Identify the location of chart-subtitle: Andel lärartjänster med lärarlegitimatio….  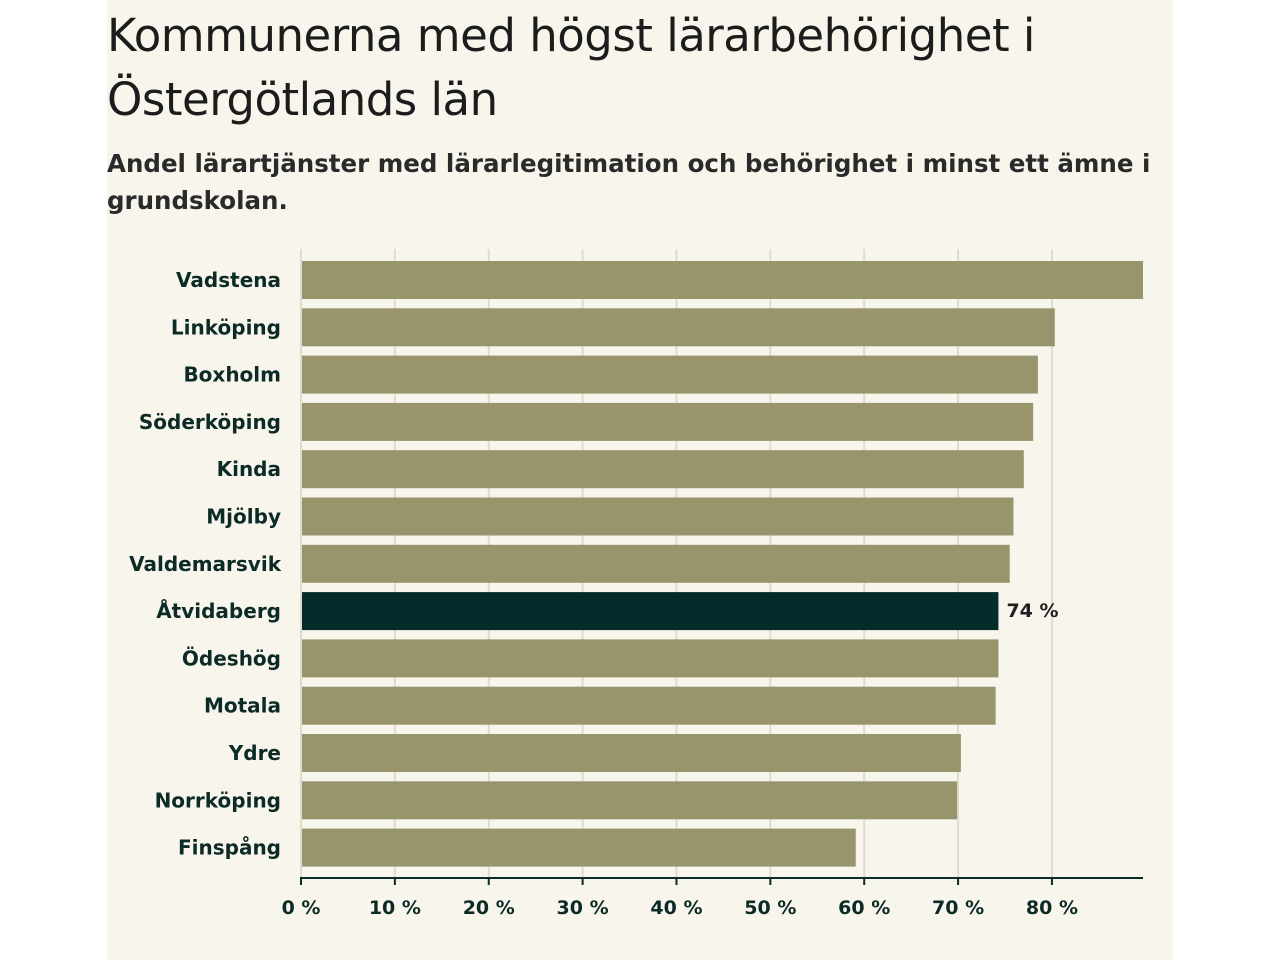
(629, 182).